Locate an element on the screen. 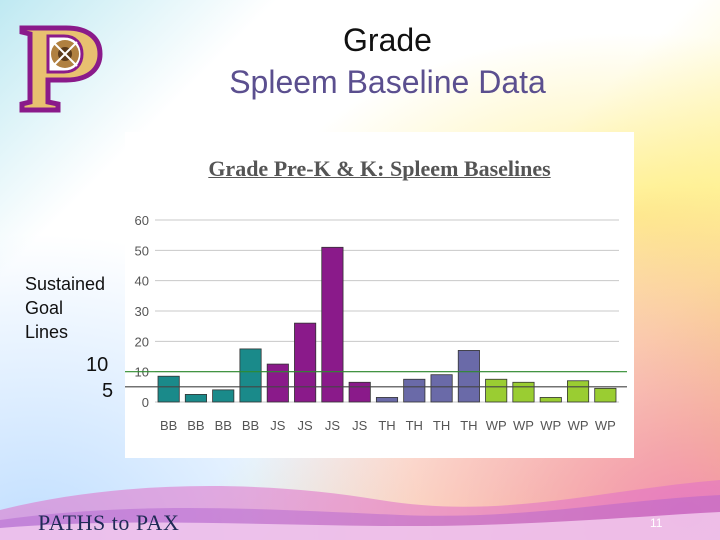  x-tick-label-4: JS is located at coordinates (278, 425).